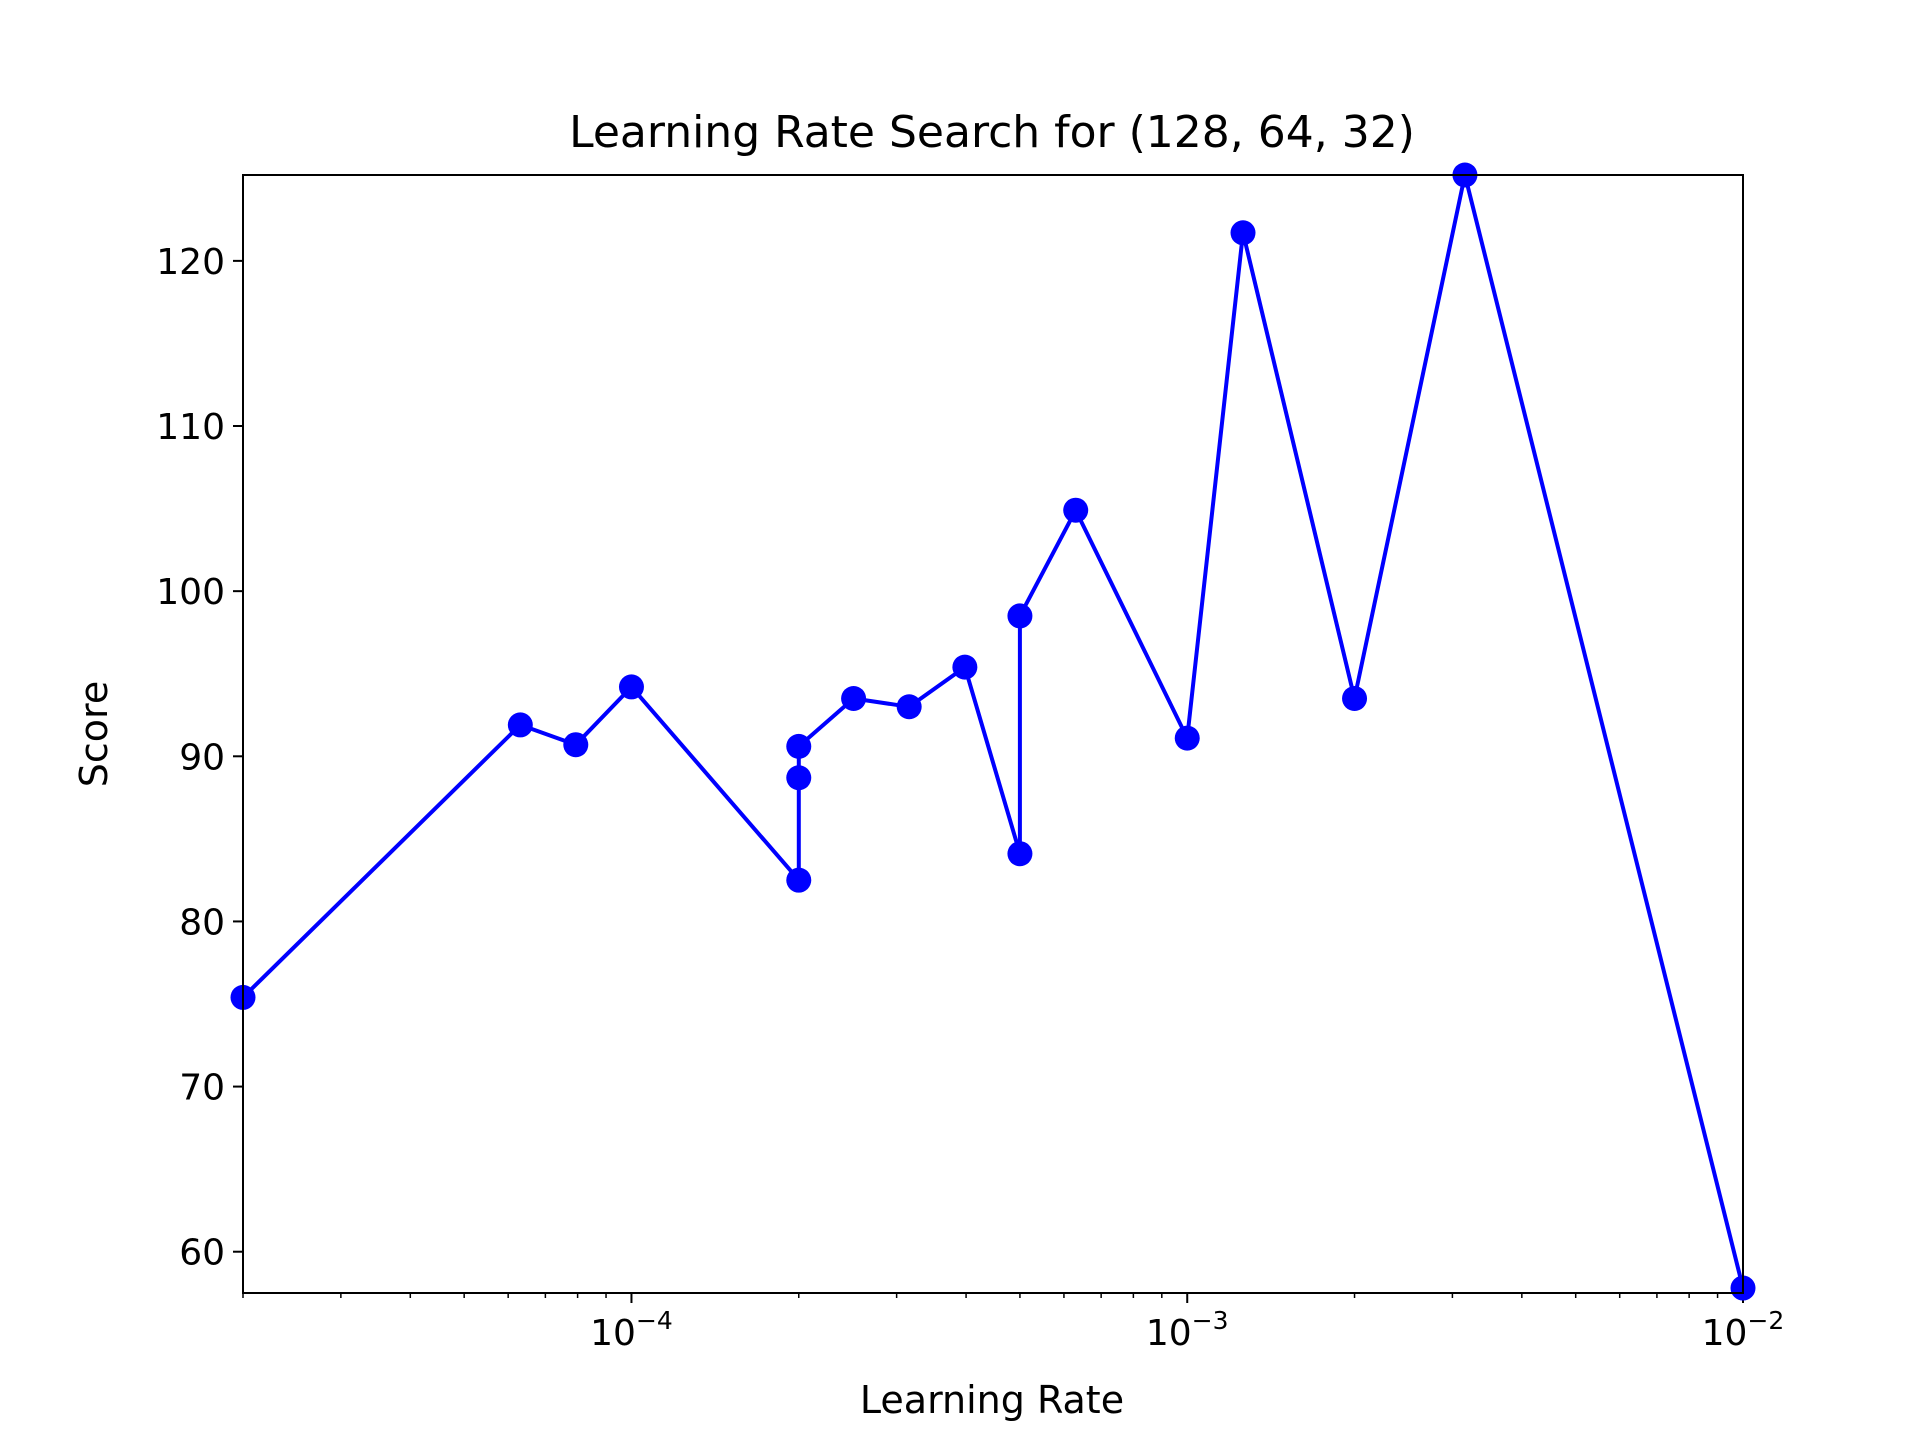 This screenshot has width=1920, height=1440. I want to click on x-tick-label: 10⁻⁴, so click(631, 1330).